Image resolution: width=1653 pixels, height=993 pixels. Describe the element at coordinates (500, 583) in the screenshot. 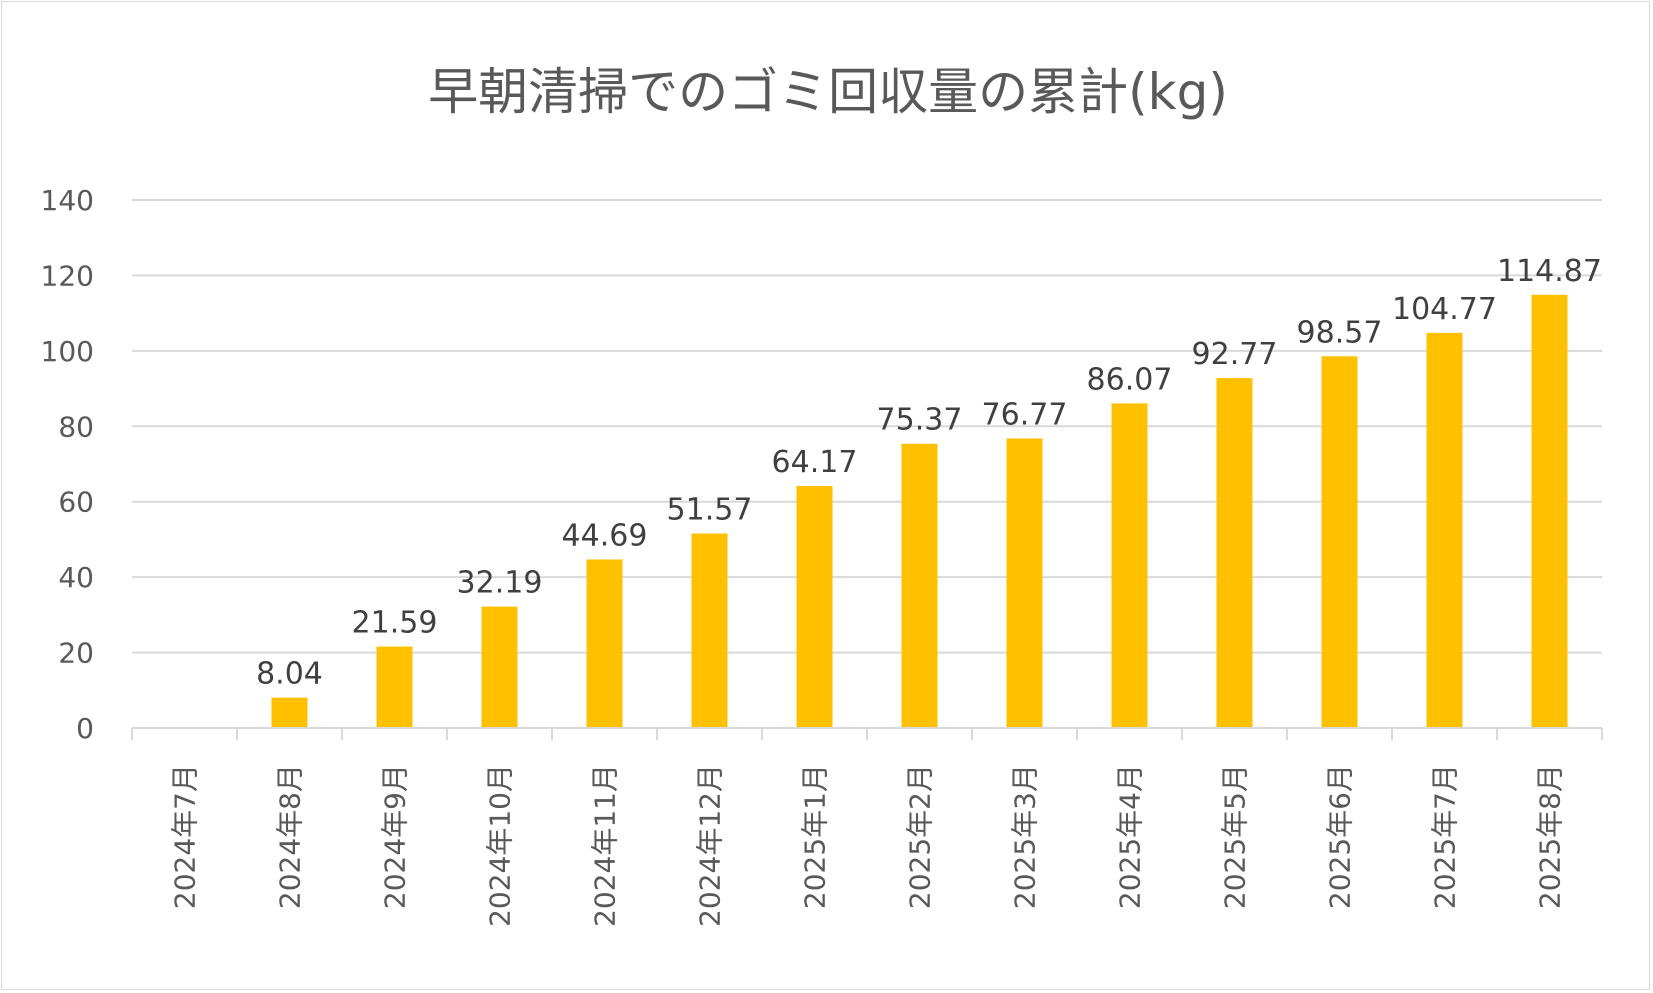

I see `data-label: 32.19` at that location.